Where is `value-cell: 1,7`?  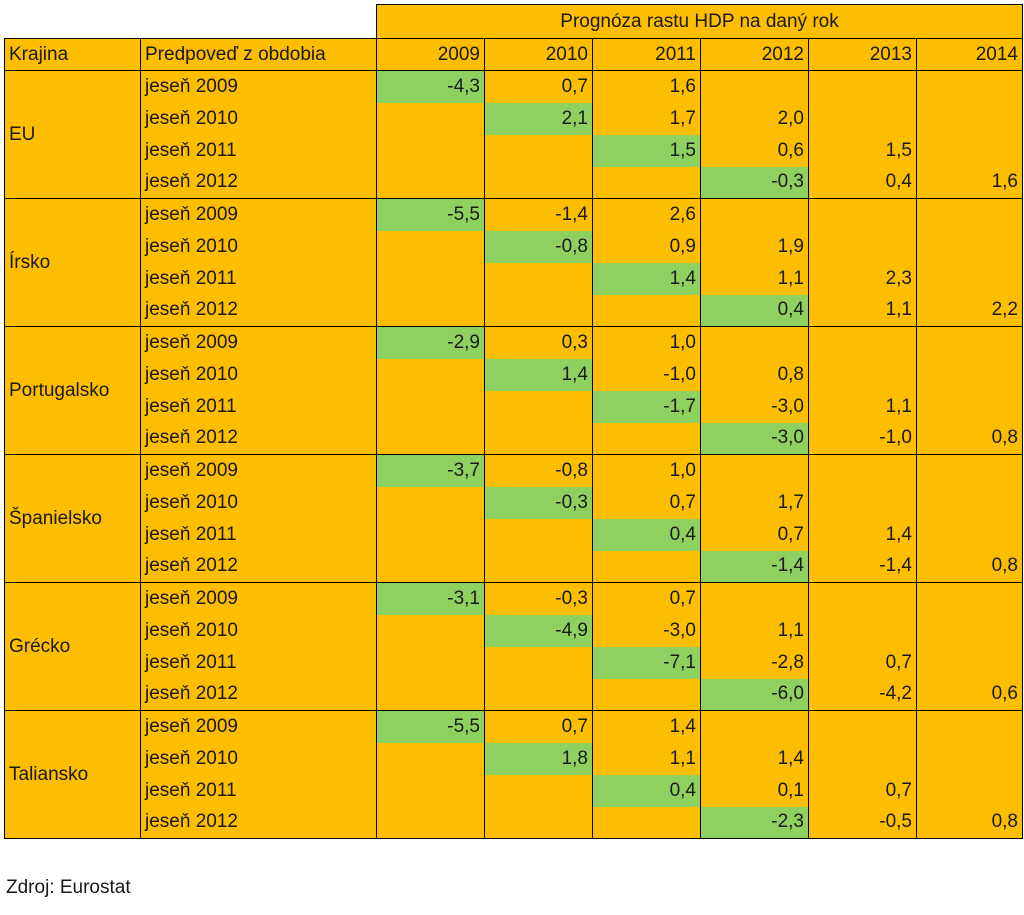
value-cell: 1,7 is located at coordinates (754, 502).